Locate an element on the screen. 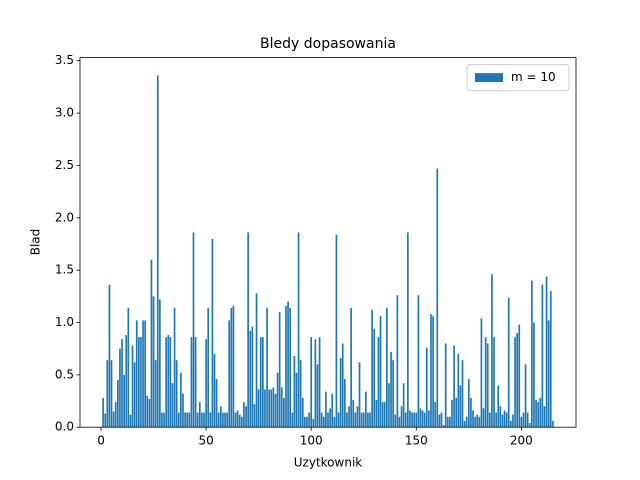 The height and width of the screenshot is (480, 640). chart-title: Bledy dopasowania is located at coordinates (328, 44).